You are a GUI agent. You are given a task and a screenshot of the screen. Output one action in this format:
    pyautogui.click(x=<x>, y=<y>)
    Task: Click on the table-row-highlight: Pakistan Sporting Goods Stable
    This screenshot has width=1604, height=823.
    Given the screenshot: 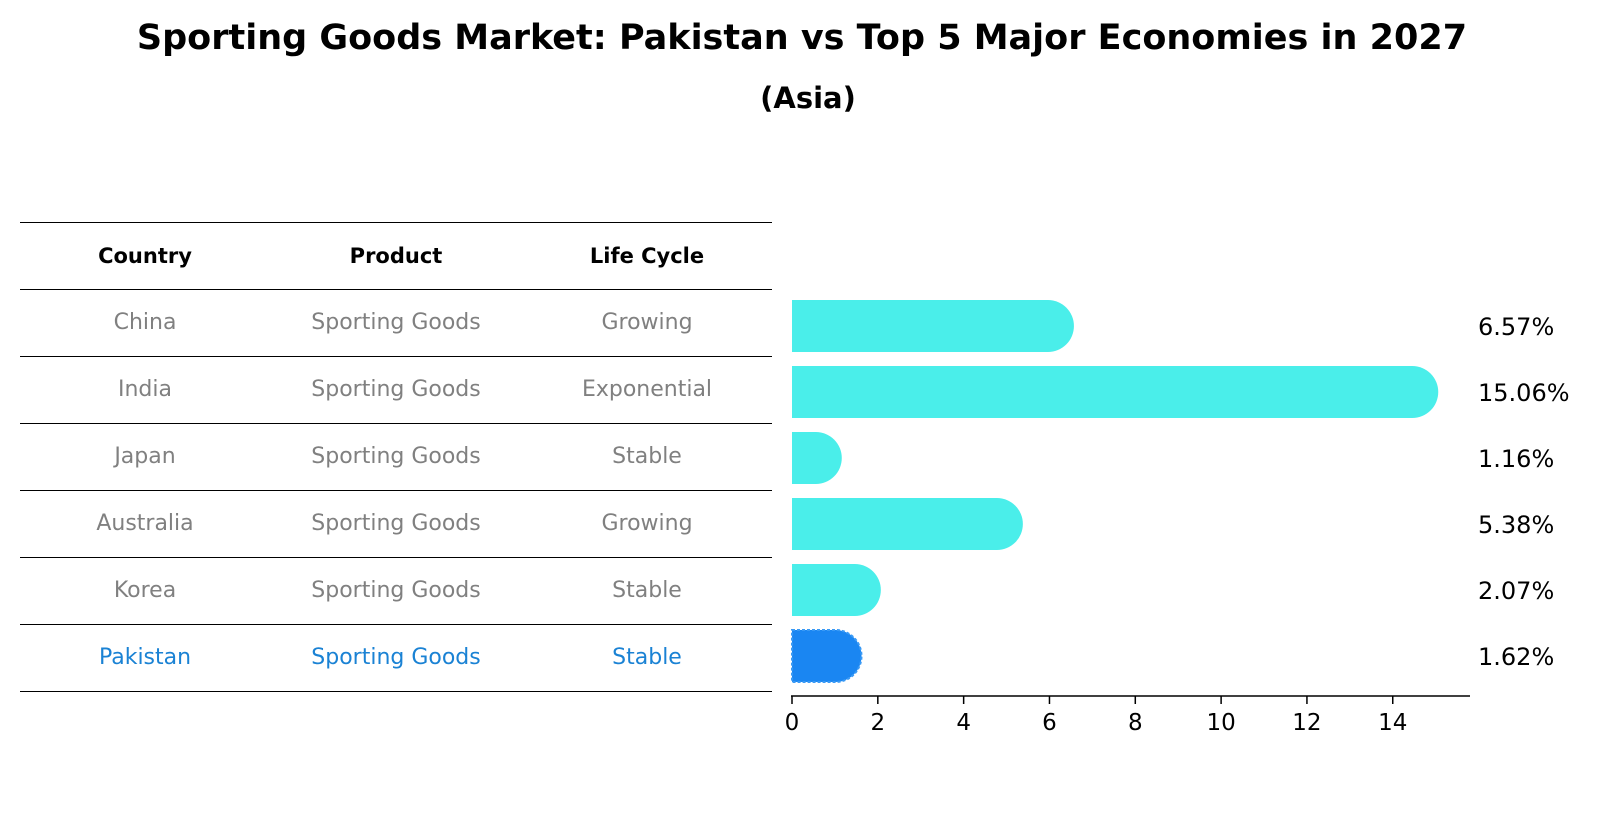 What is the action you would take?
    pyautogui.click(x=396, y=658)
    